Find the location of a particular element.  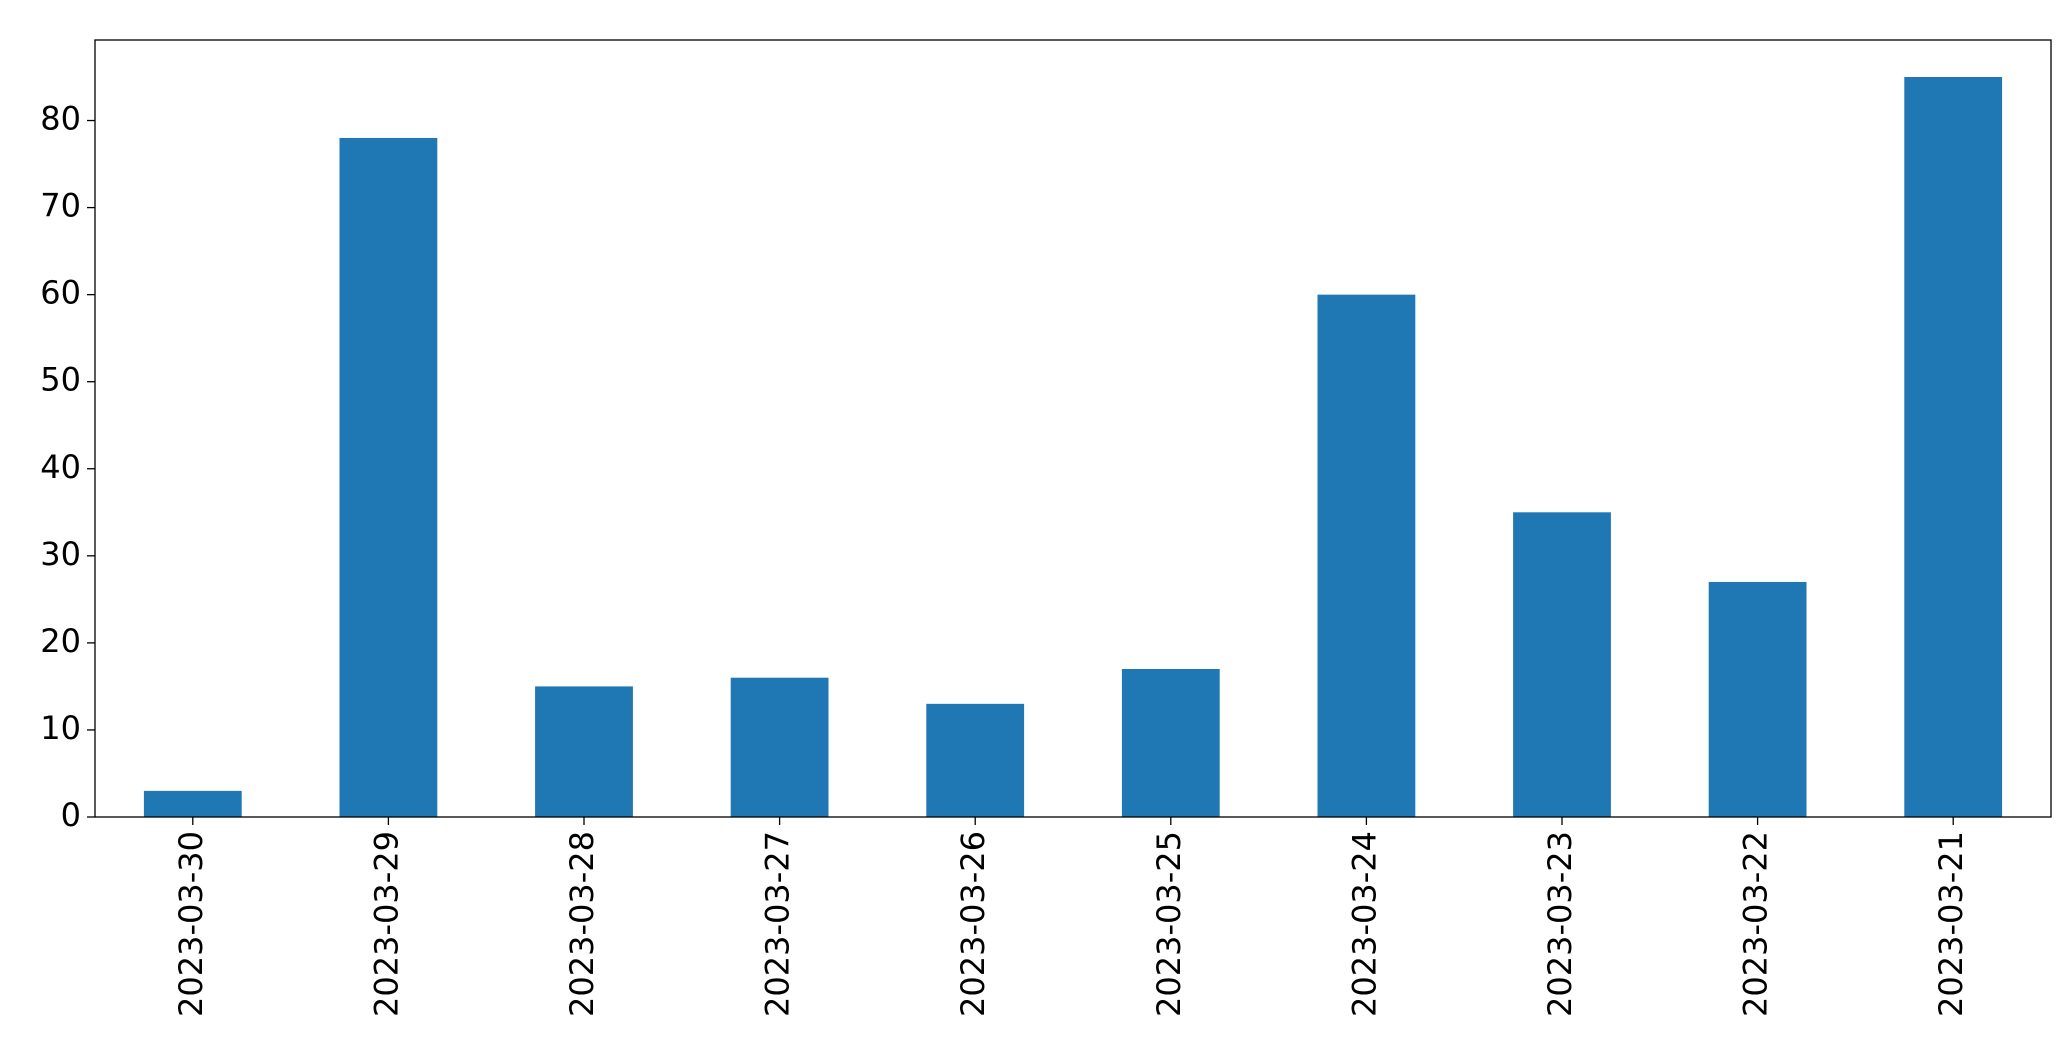

y-tick-label: 70 is located at coordinates (60, 206).